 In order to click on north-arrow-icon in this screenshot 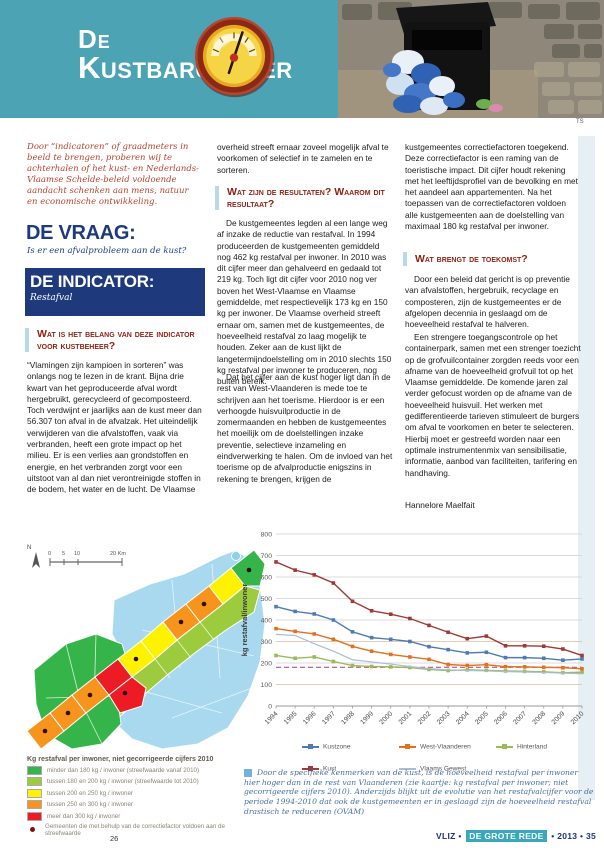, I will do `click(36, 560)`.